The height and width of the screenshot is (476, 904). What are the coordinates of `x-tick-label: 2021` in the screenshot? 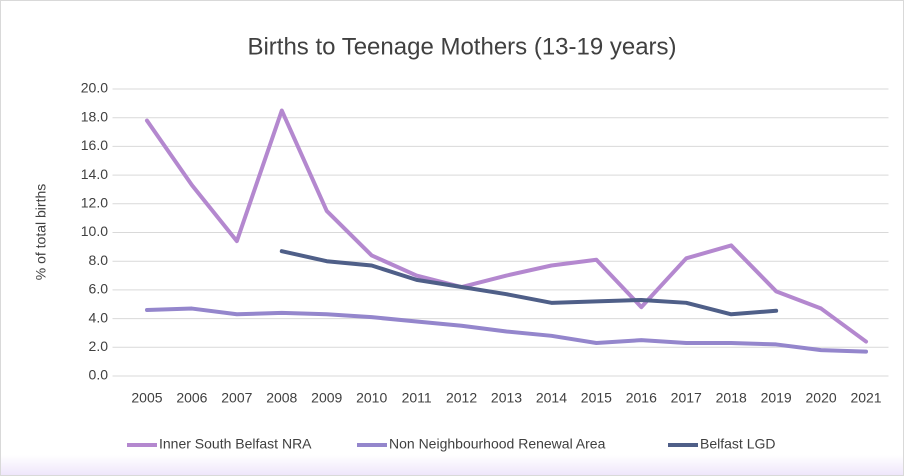 It's located at (865, 398).